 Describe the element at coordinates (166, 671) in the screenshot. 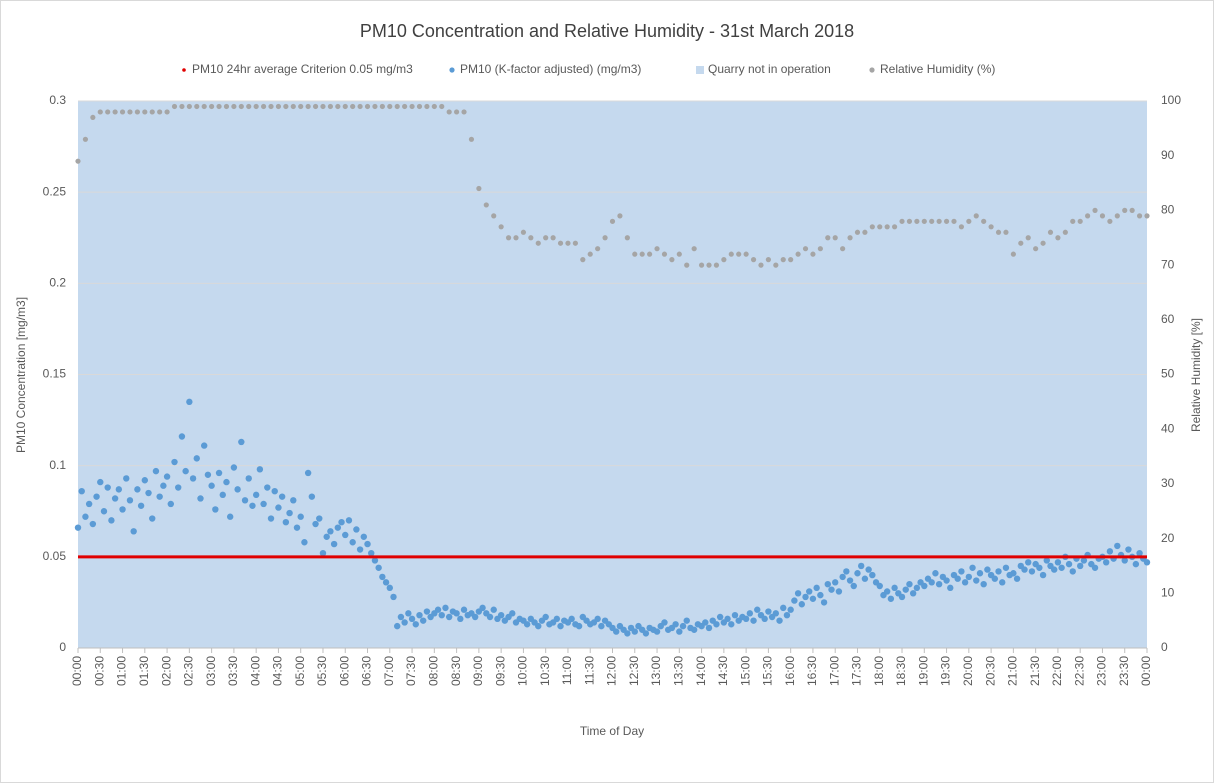

I see `x-tick-label: 02:00` at that location.